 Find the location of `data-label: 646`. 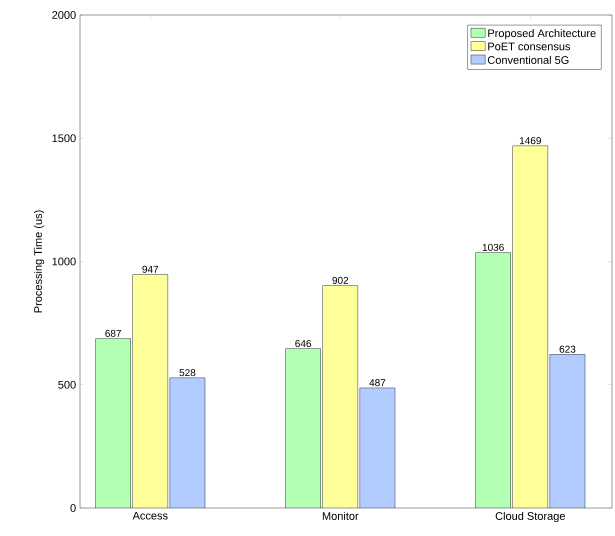

data-label: 646 is located at coordinates (303, 344).